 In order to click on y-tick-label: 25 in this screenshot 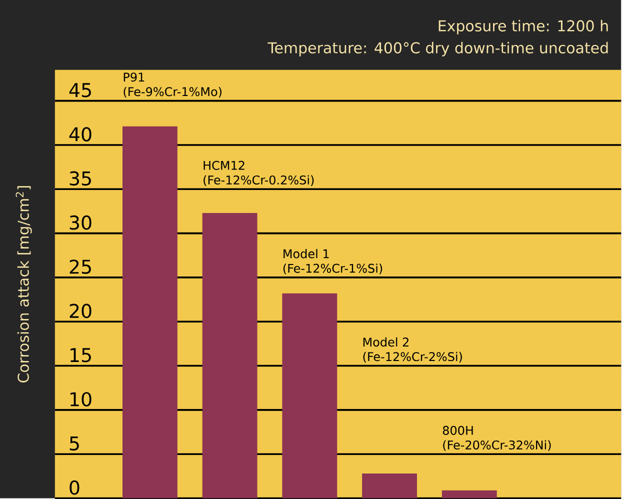, I will do `click(80, 267)`.